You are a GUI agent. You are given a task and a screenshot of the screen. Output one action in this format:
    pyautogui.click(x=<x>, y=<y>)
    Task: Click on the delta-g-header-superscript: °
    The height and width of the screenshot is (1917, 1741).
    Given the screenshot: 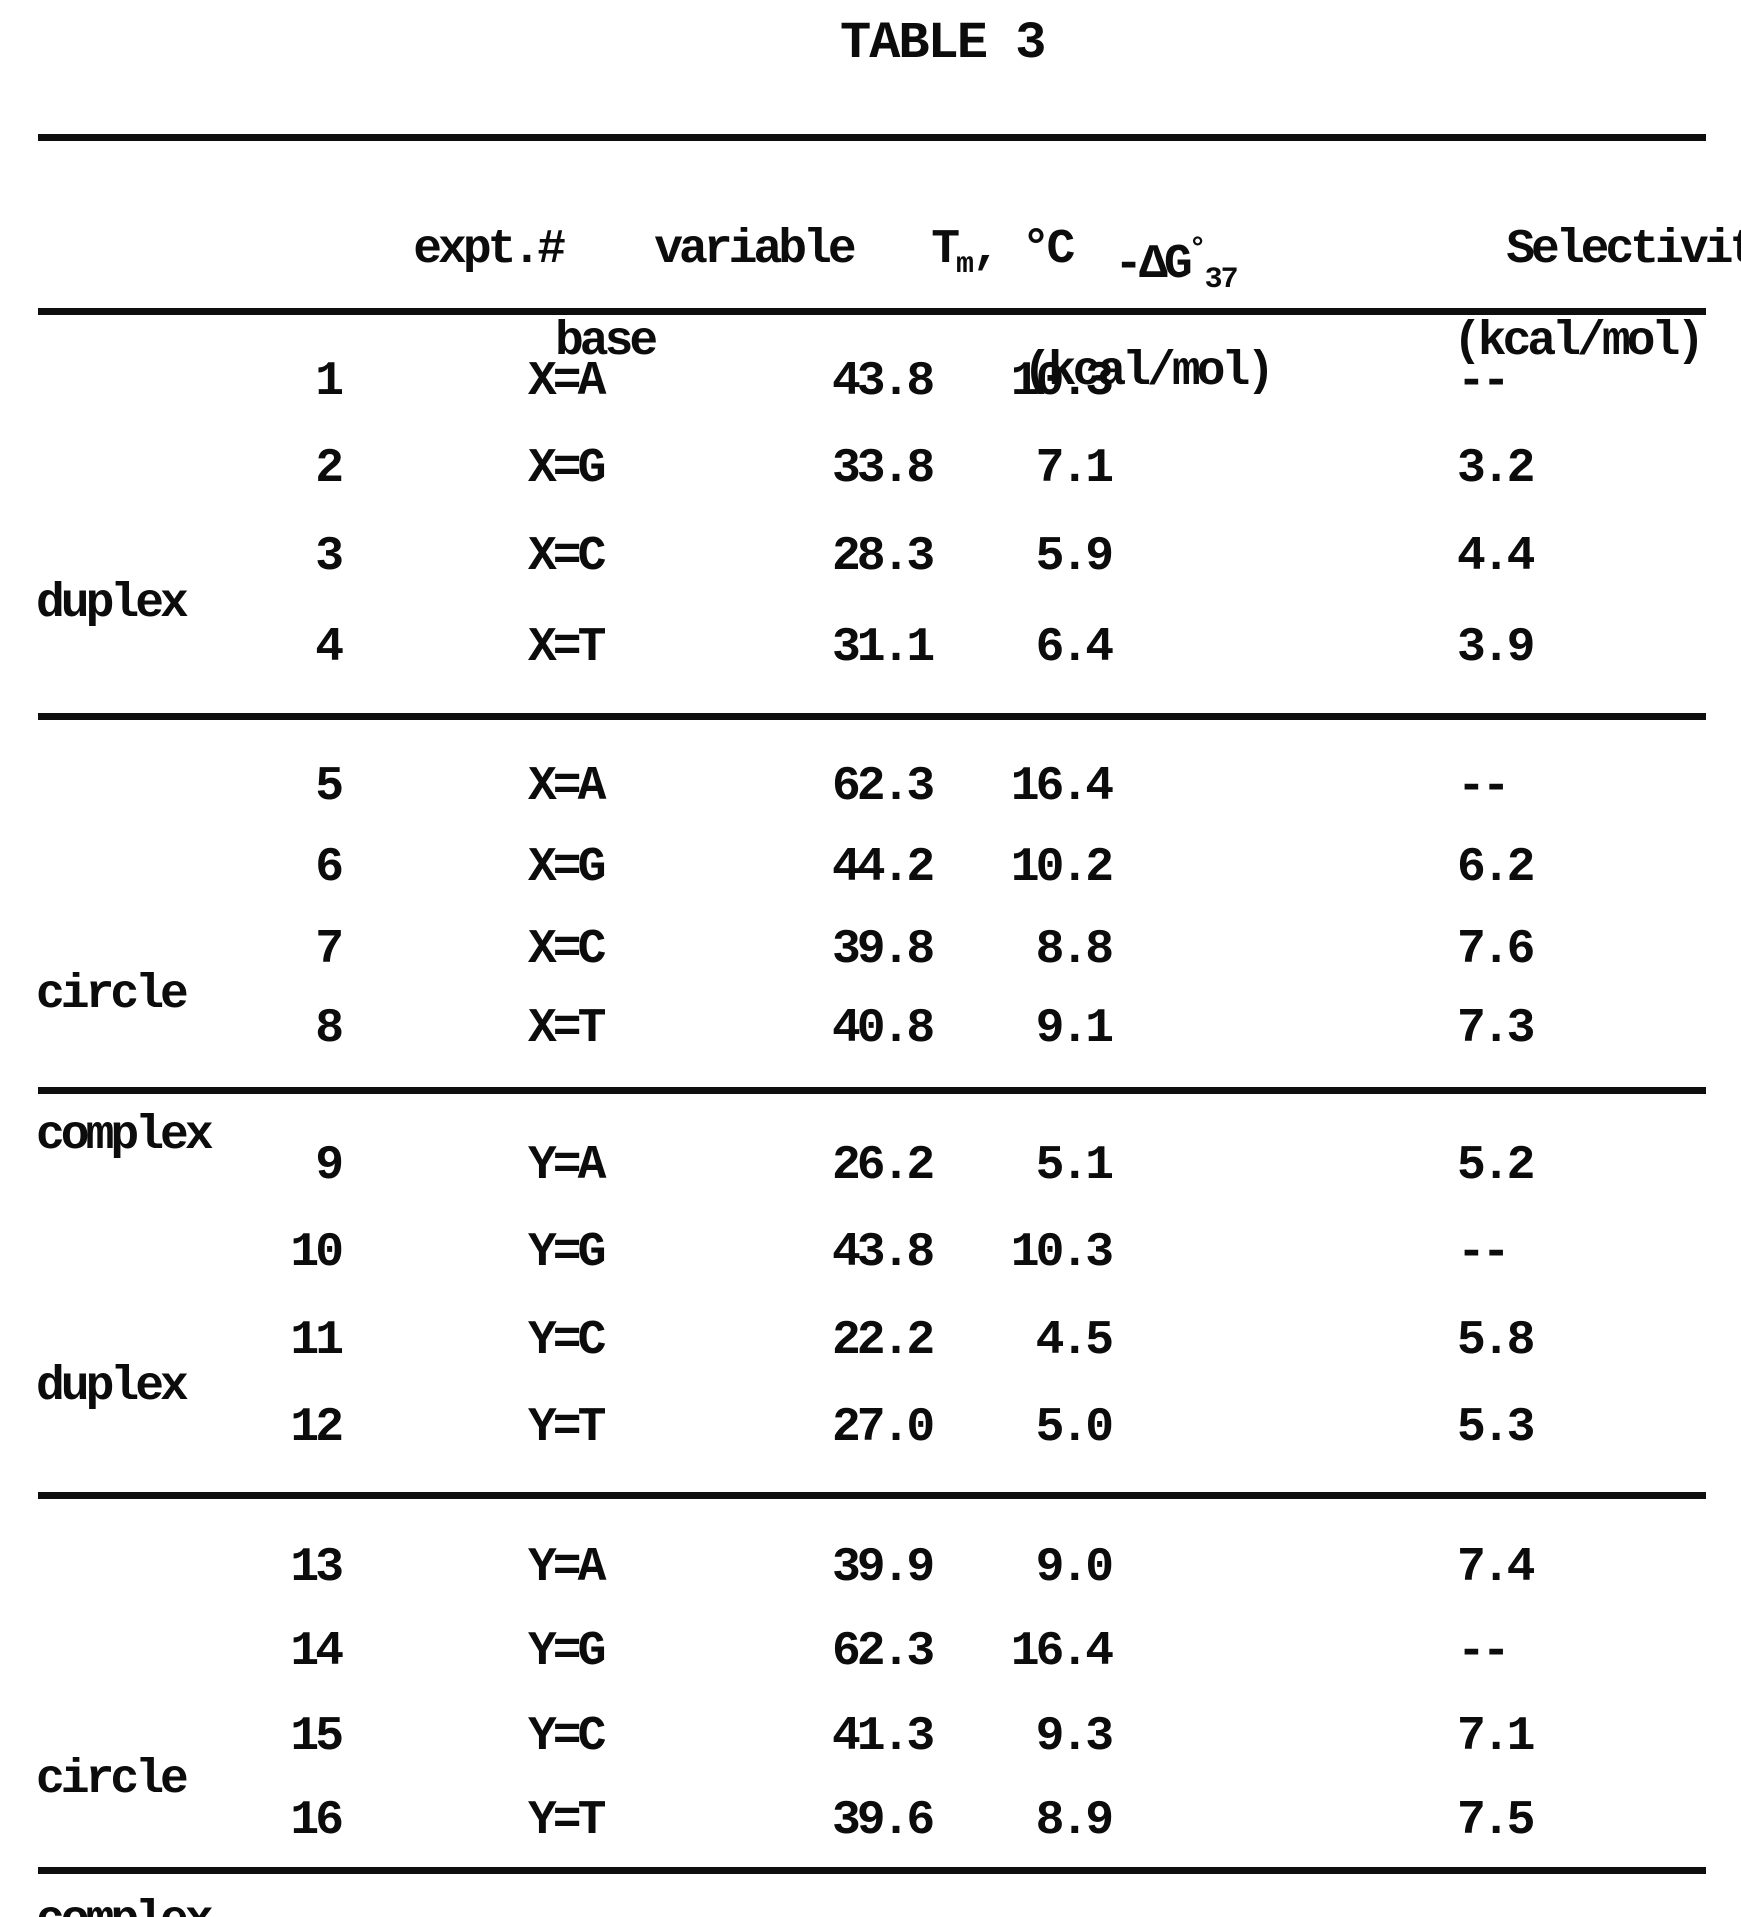 What is the action you would take?
    pyautogui.click(x=1197, y=250)
    